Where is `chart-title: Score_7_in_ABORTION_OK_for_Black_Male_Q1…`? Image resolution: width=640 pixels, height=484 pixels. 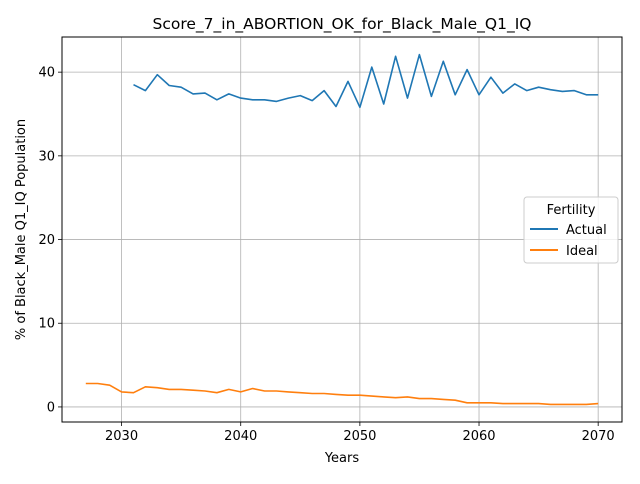 chart-title: Score_7_in_ABORTION_OK_for_Black_Male_Q1… is located at coordinates (342, 24).